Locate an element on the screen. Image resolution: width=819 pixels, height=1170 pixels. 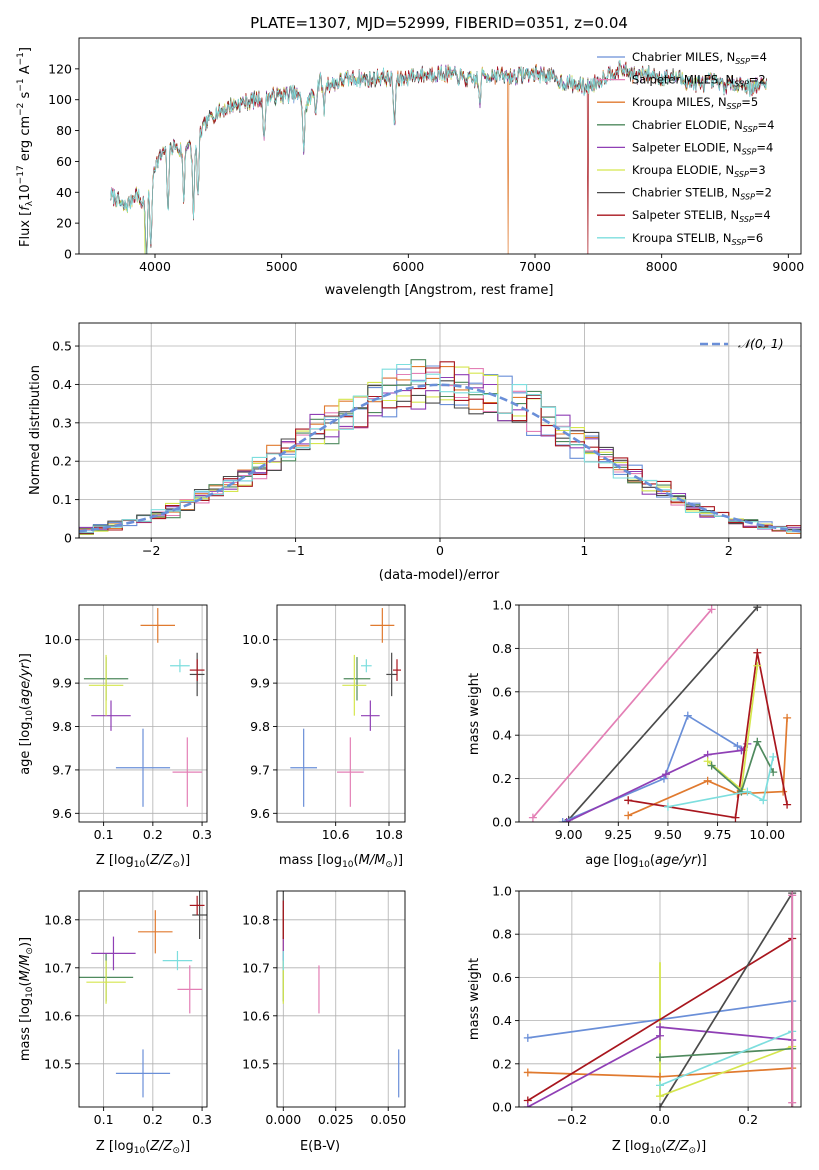
age_vs_z-point-salpeter-stelib is located at coordinates (197, 670).